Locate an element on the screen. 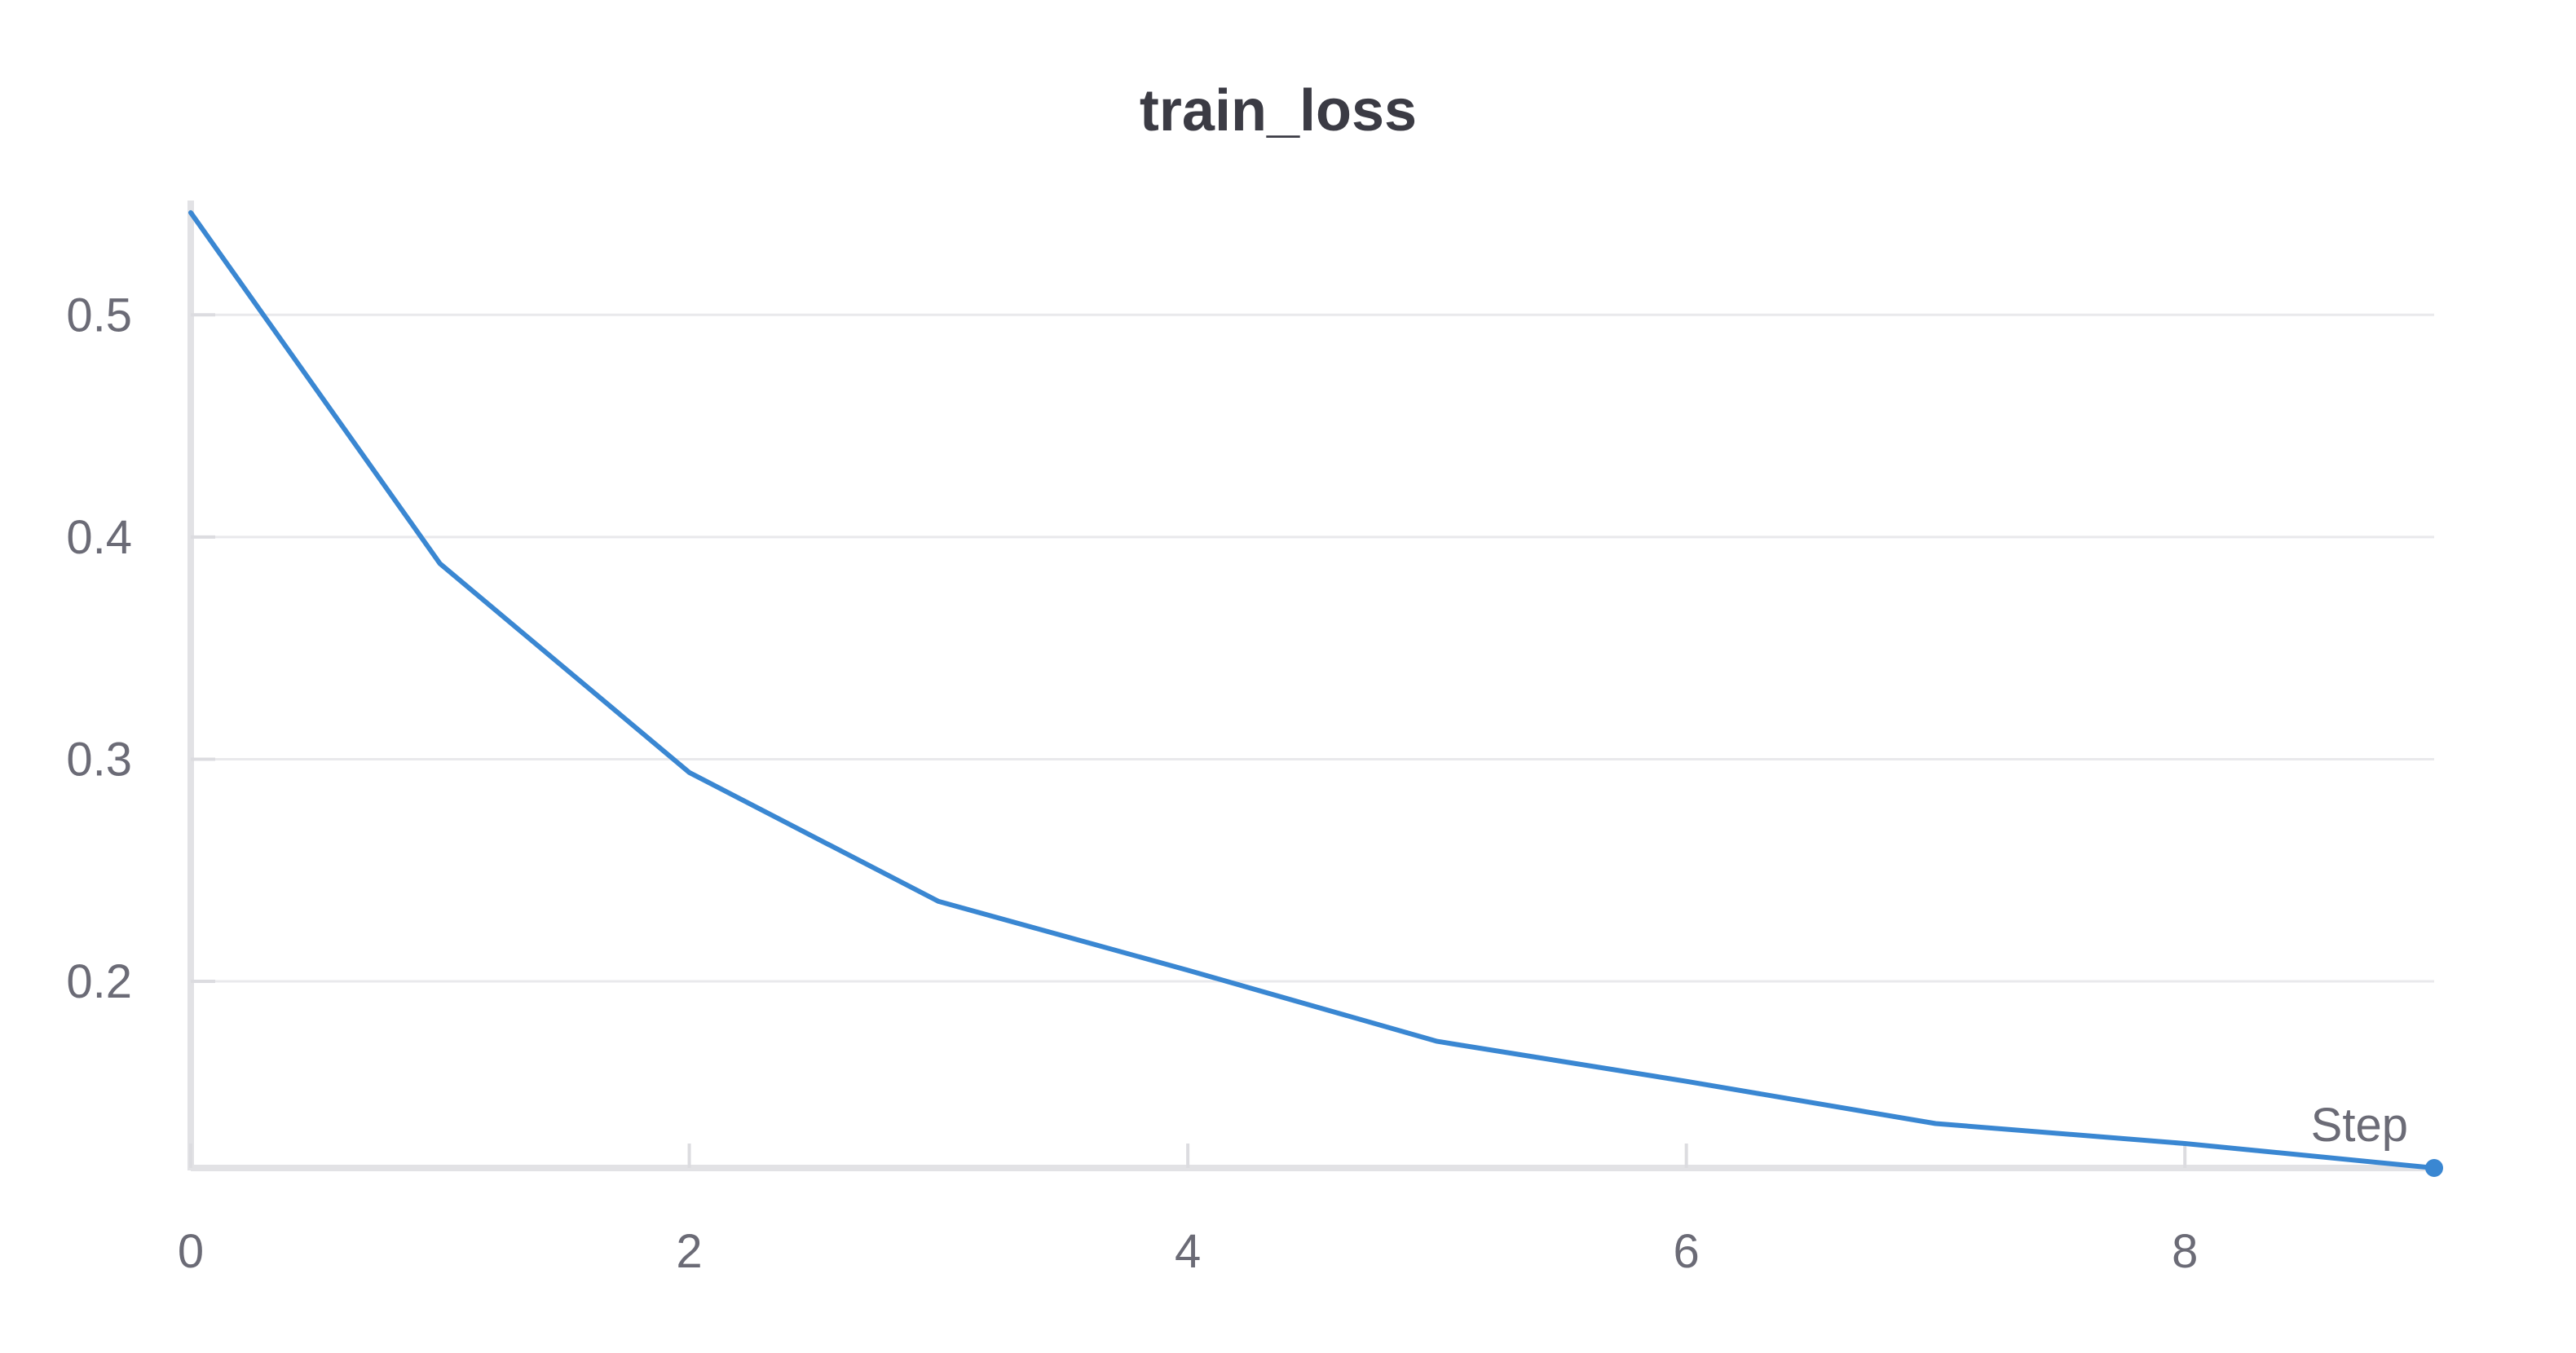 The image size is (2576, 1353). x-tick-label: 2 is located at coordinates (689, 1251).